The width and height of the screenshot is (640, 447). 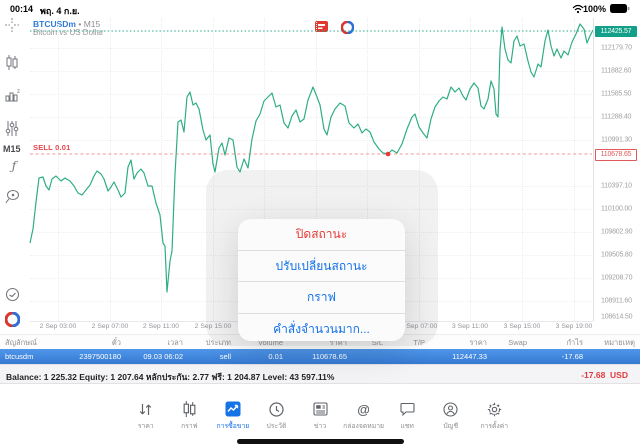 I want to click on menu-item-chart: กราฟ, so click(x=321, y=298).